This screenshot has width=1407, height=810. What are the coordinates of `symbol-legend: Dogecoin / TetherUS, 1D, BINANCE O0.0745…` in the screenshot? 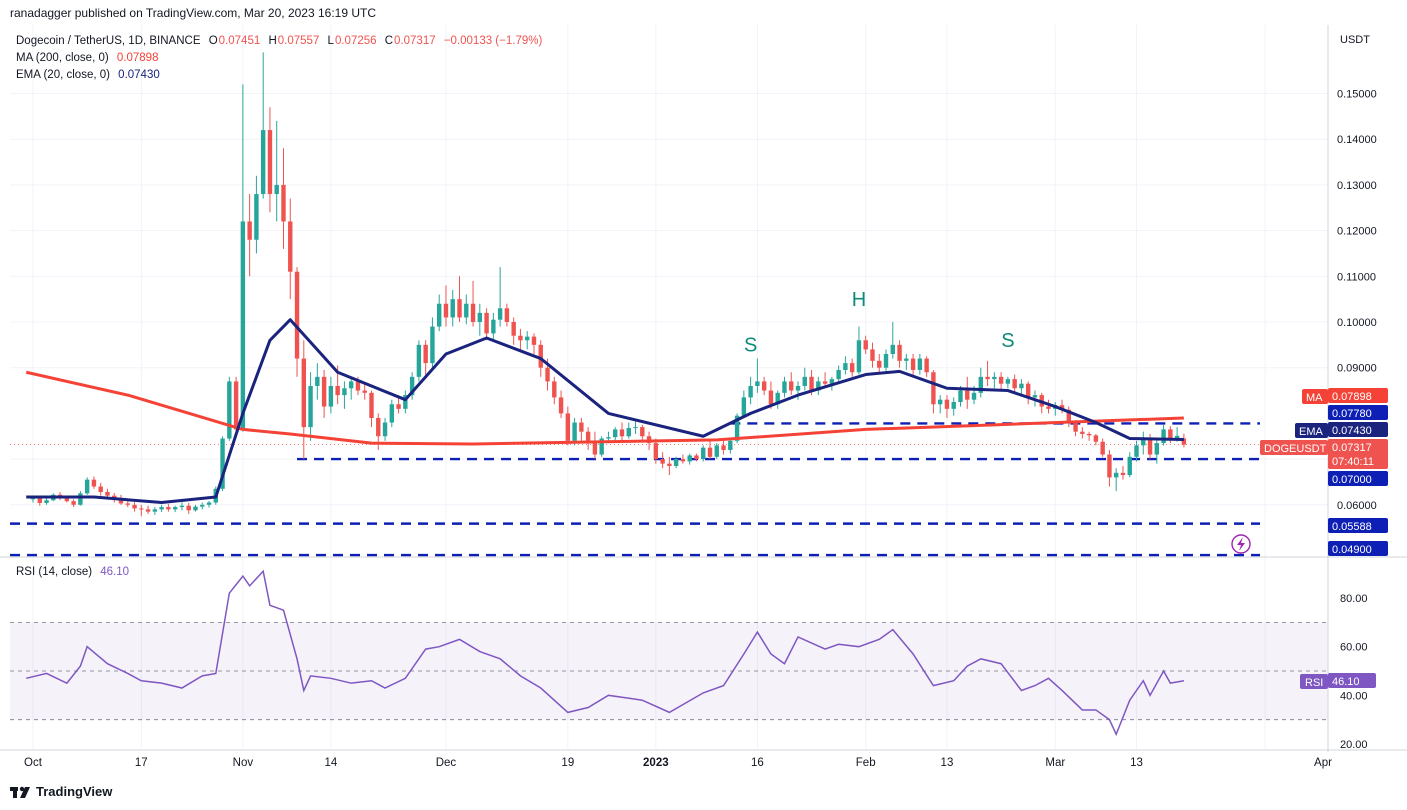 It's located at (281, 41).